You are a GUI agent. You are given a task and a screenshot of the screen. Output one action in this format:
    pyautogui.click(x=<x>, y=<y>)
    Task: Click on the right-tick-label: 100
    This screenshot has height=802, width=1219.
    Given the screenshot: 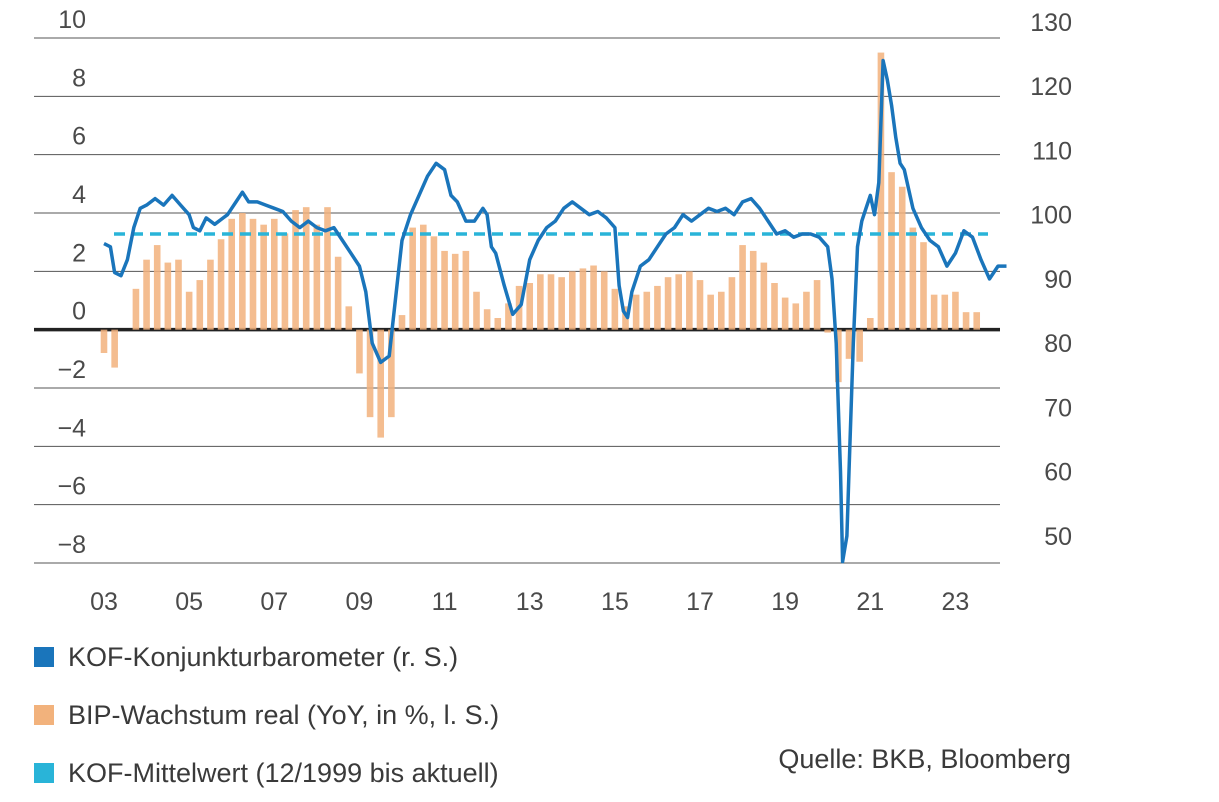 What is the action you would take?
    pyautogui.click(x=1051, y=216)
    